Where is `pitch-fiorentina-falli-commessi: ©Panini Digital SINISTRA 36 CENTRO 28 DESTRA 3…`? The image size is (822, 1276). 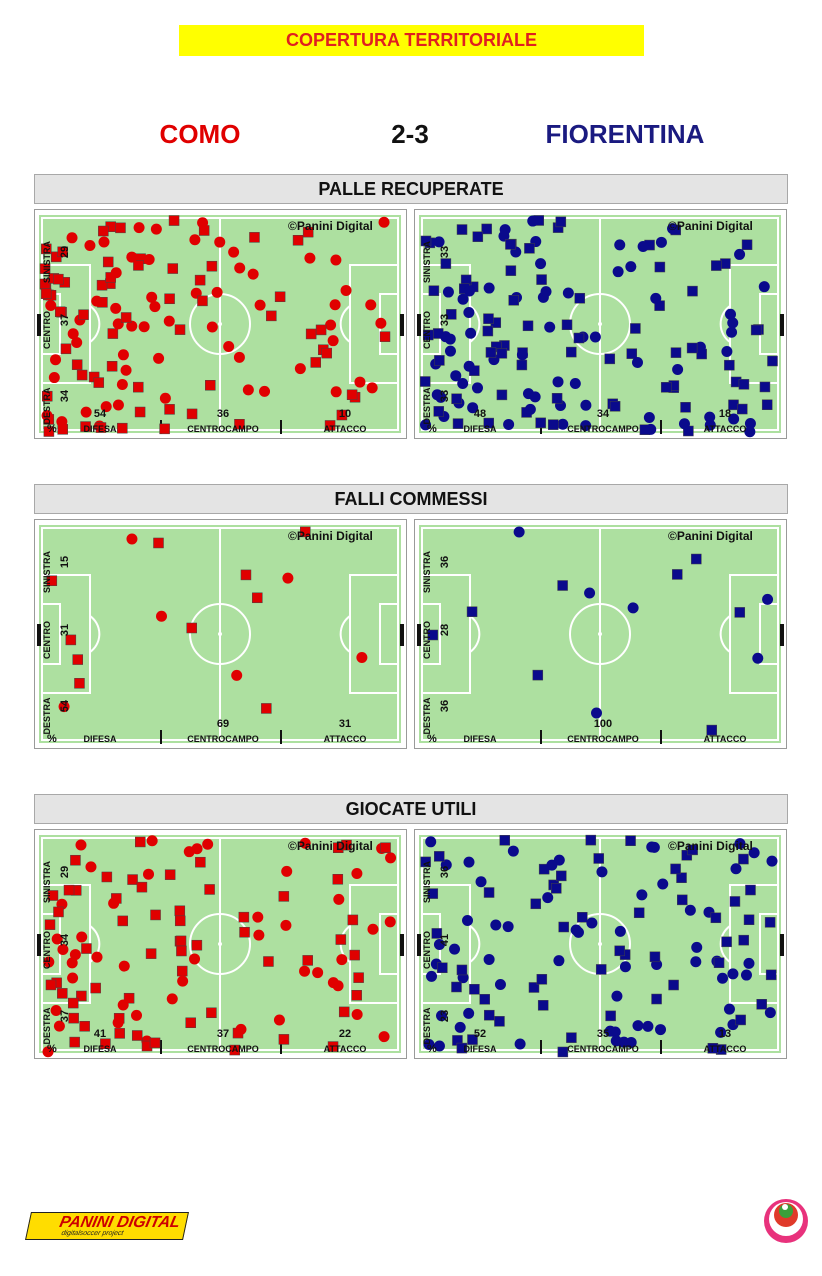 pitch-fiorentina-falli-commessi: ©Panini Digital SINISTRA 36 CENTRO 28 DESTRA 3… is located at coordinates (600, 634).